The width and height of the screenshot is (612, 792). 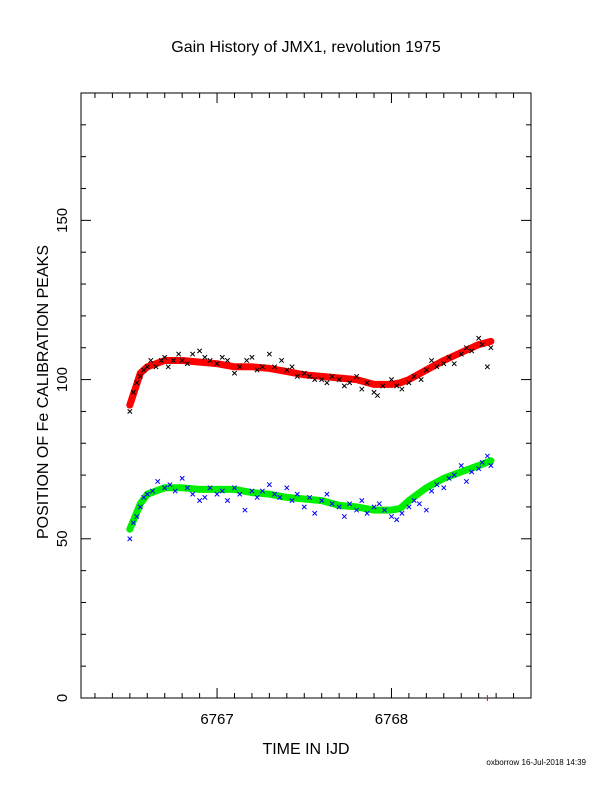 What do you see at coordinates (306, 47) in the screenshot?
I see `chart-title: Gain History of JMX1, revolution 1975` at bounding box center [306, 47].